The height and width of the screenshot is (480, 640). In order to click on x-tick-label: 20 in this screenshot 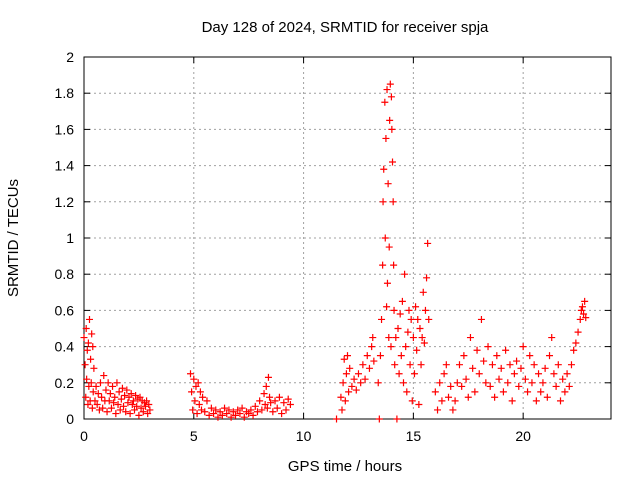, I will do `click(523, 436)`.